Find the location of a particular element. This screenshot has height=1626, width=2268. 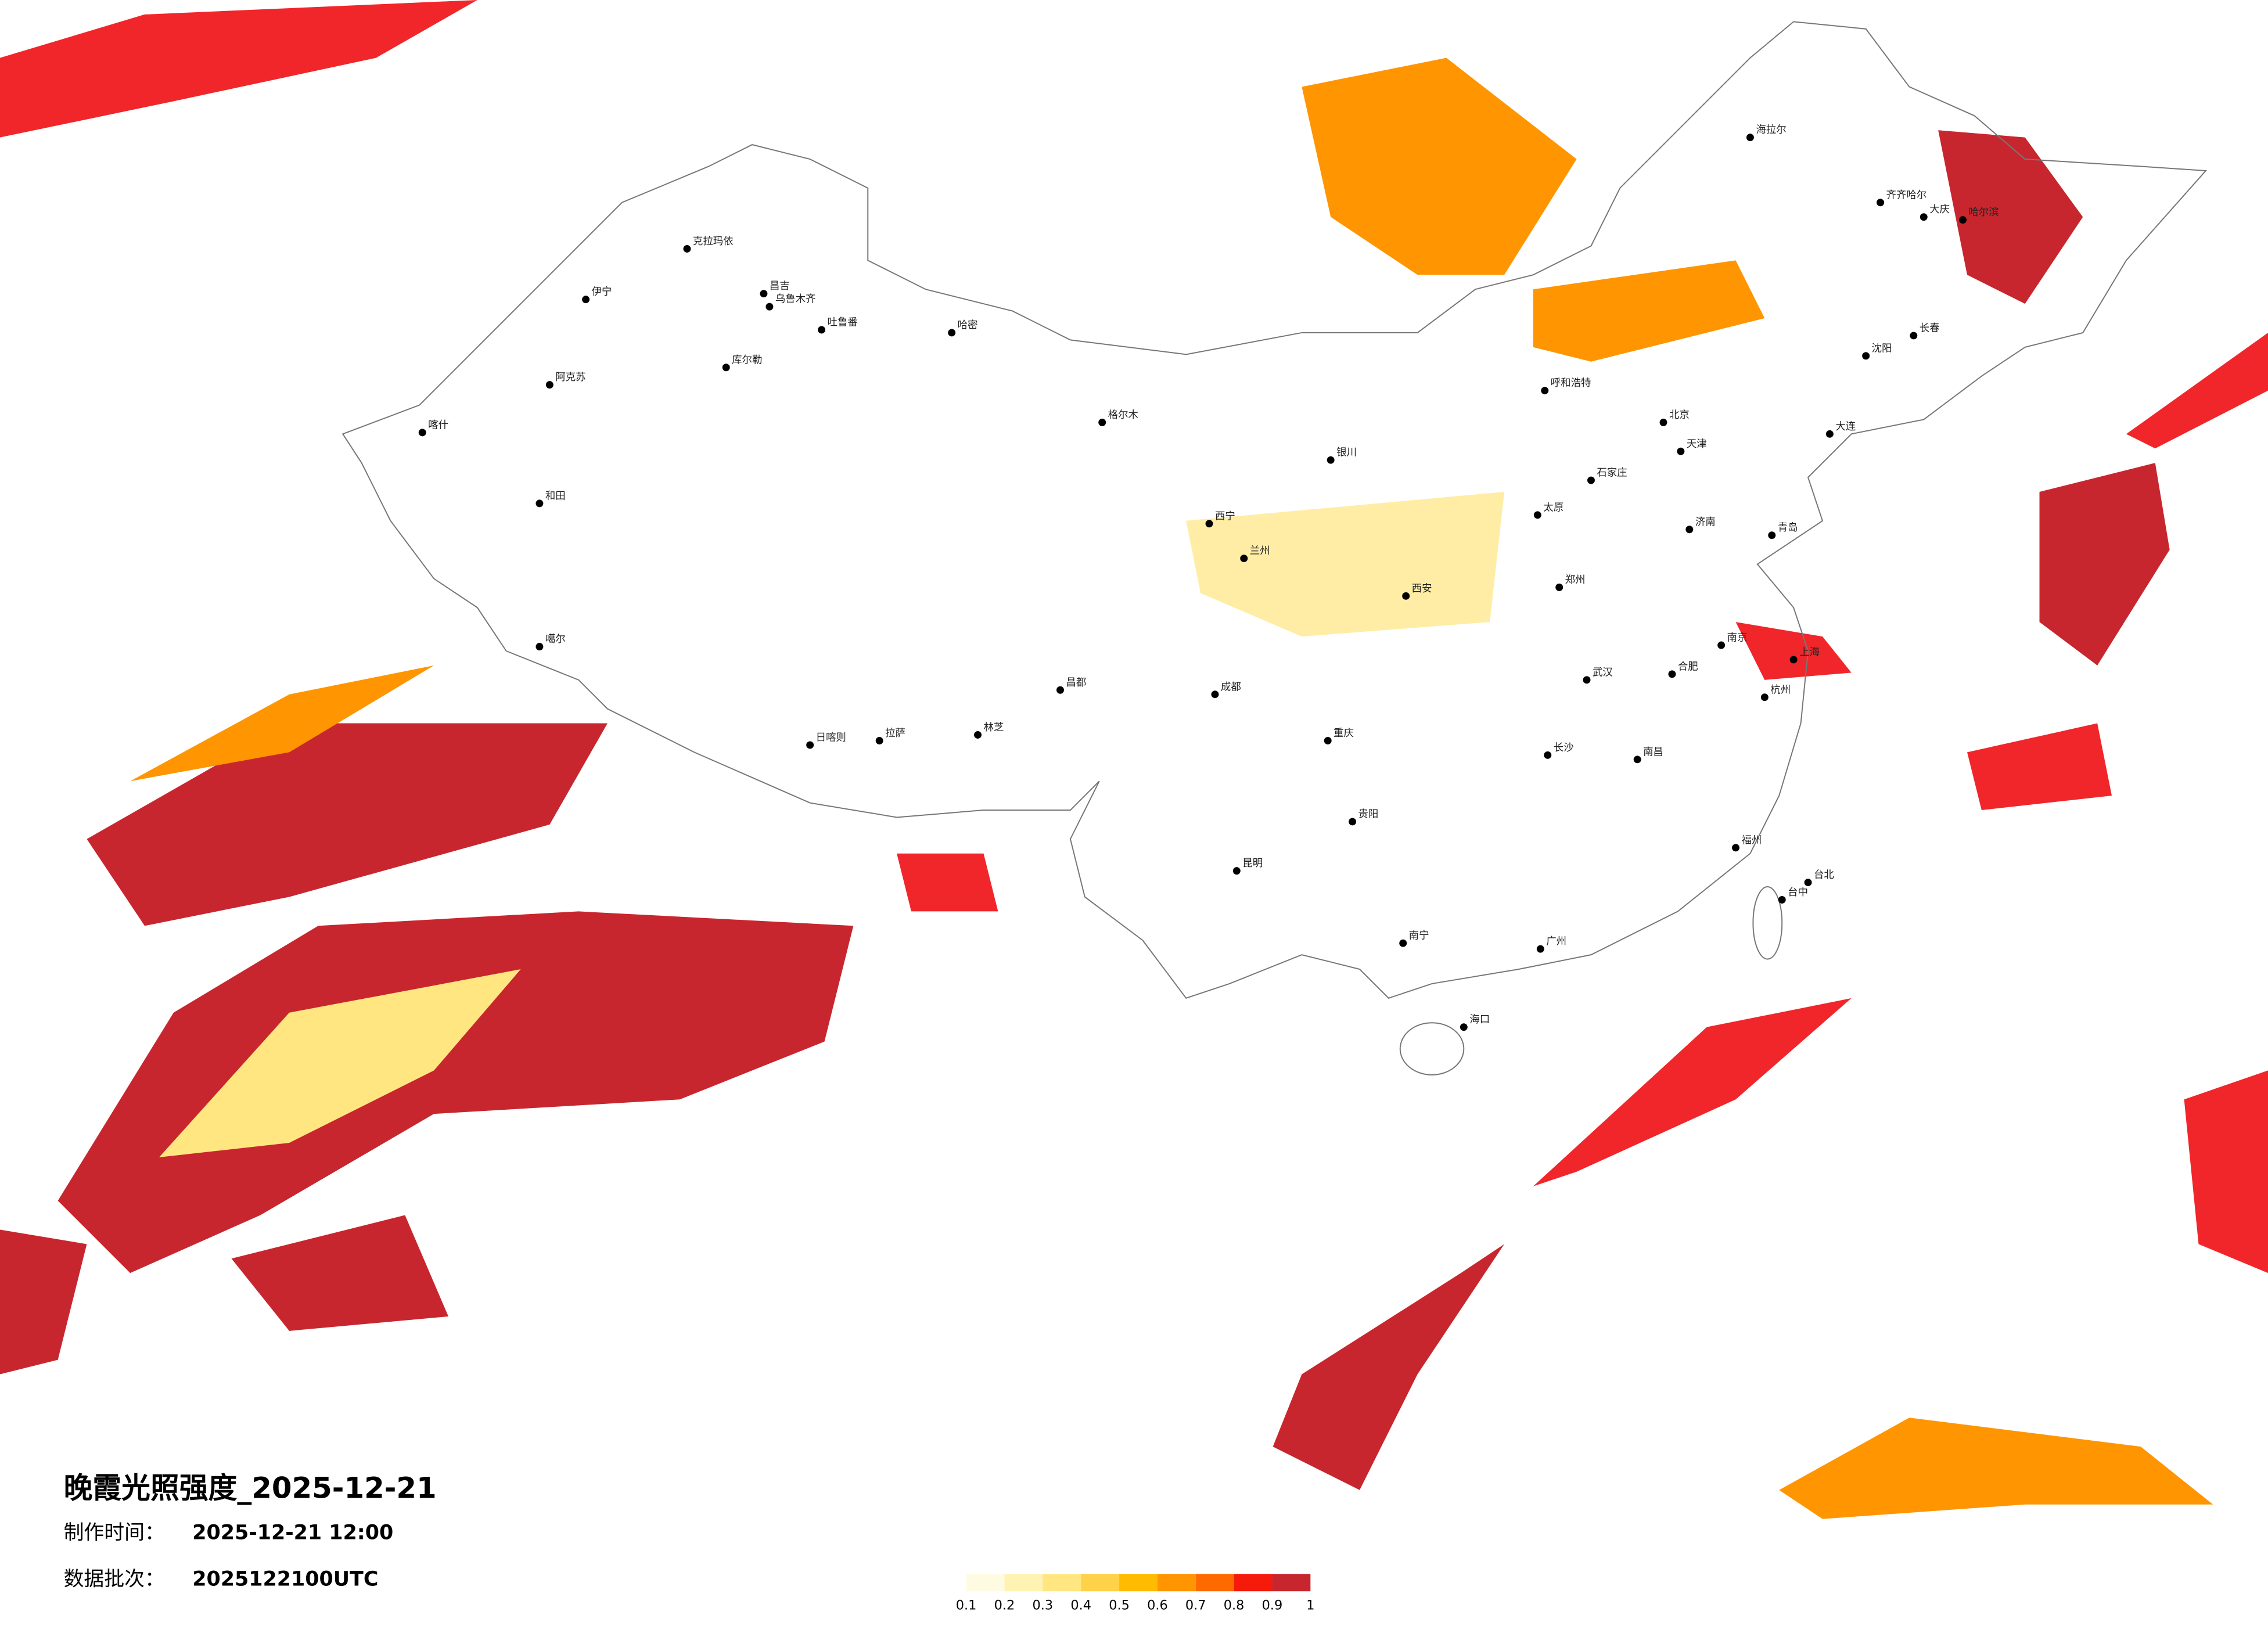

city-label: 长沙 is located at coordinates (1564, 748).